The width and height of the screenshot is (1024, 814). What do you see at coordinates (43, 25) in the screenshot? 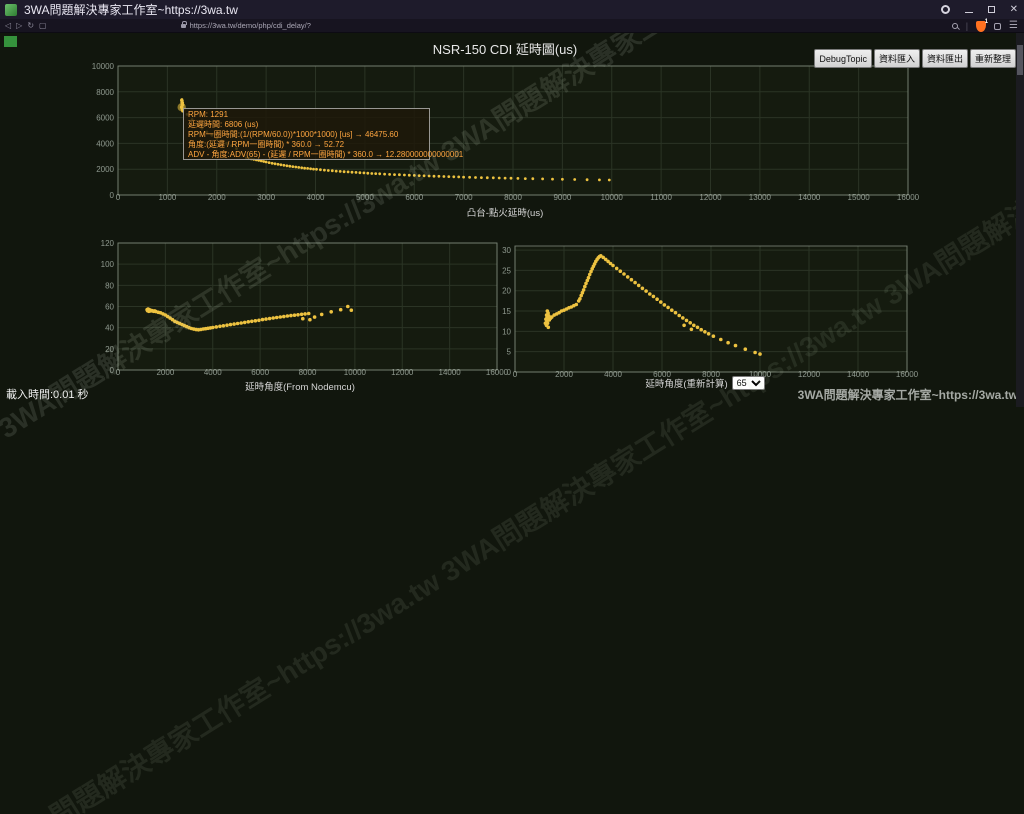
I see `bookmark-icon: ▢` at bounding box center [43, 25].